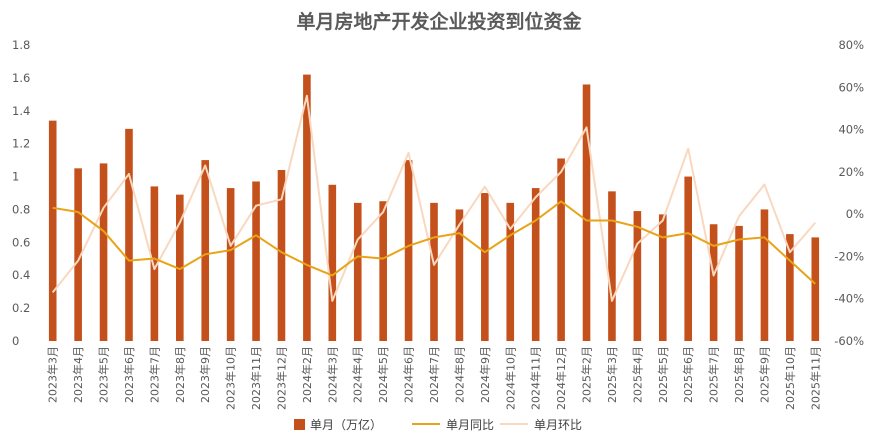 This screenshot has width=878, height=441. Describe the element at coordinates (281, 378) in the screenshot. I see `x-tick-label: 2023年12月` at that location.